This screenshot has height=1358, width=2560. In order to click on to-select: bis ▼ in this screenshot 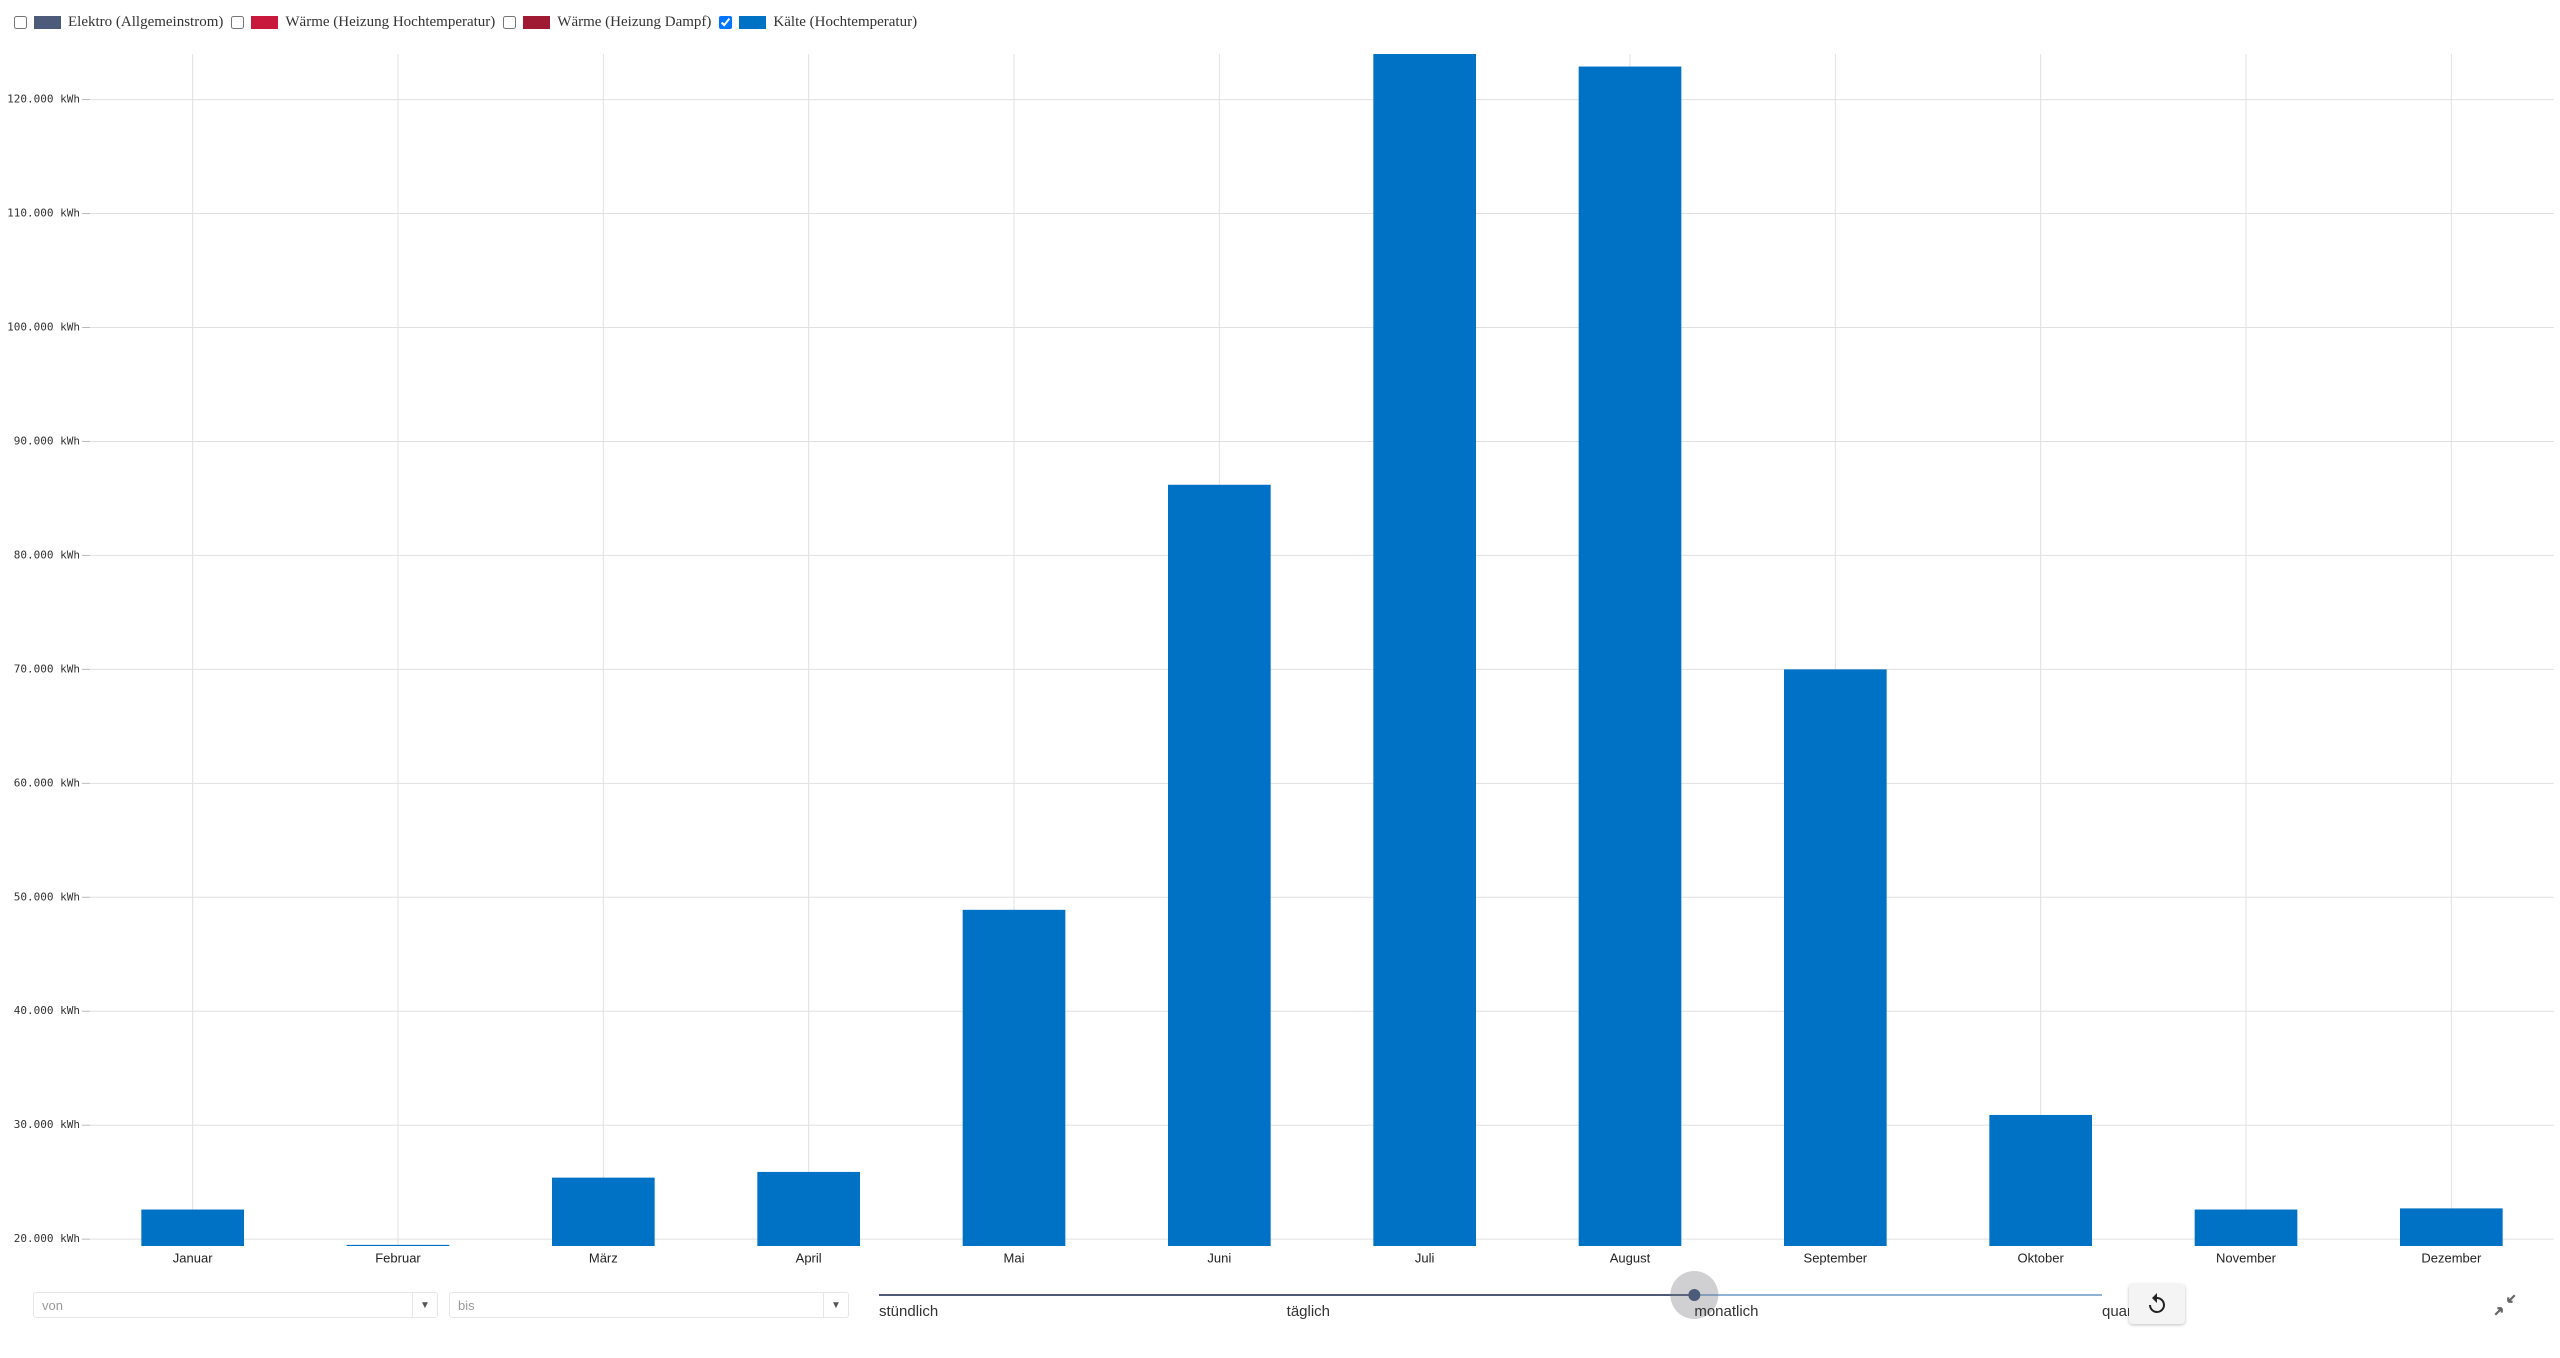, I will do `click(649, 1305)`.